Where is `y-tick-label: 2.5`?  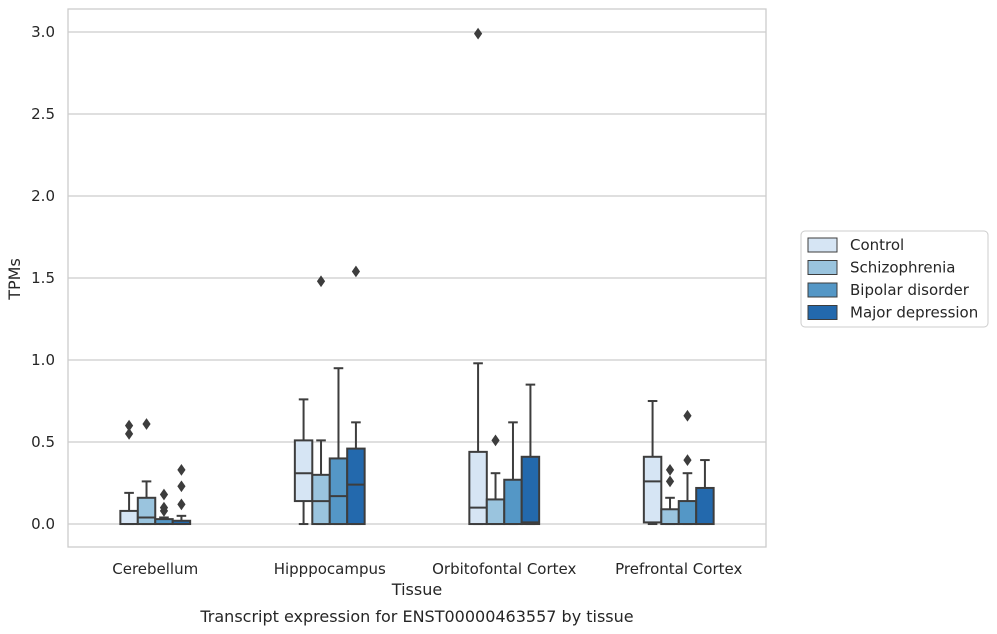
y-tick-label: 2.5 is located at coordinates (43, 114).